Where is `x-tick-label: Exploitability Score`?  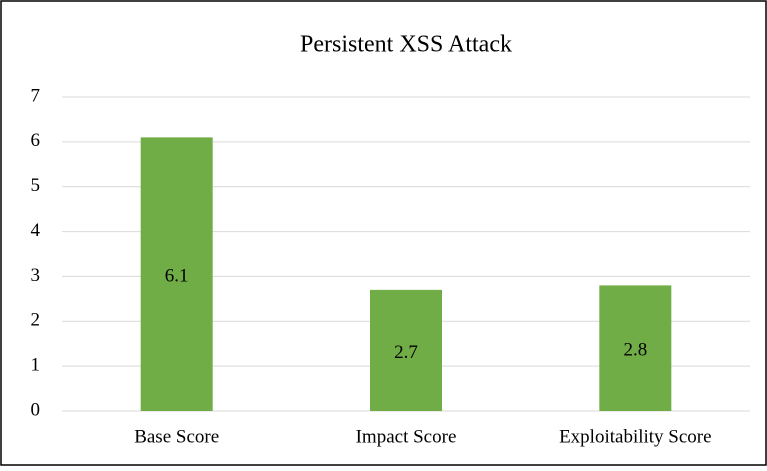 x-tick-label: Exploitability Score is located at coordinates (635, 436).